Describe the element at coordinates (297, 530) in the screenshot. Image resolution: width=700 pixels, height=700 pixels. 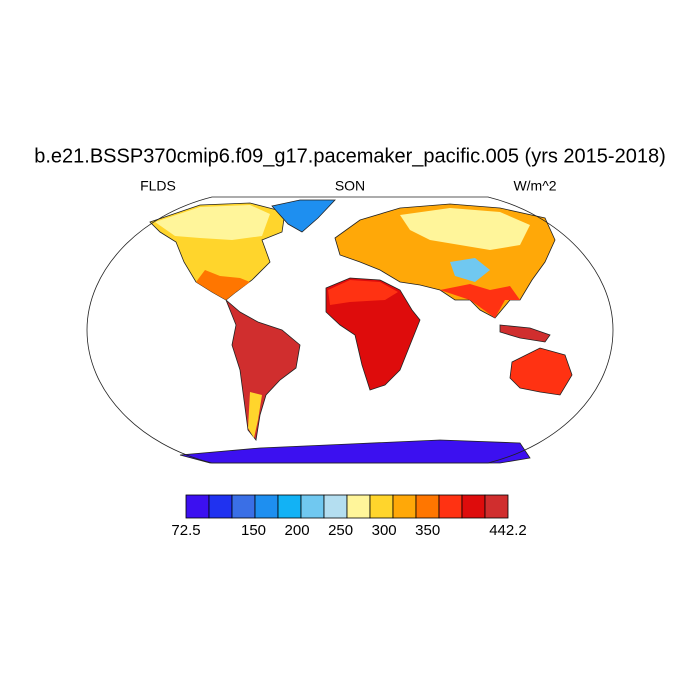
I see `colorbar-label: 200` at that location.